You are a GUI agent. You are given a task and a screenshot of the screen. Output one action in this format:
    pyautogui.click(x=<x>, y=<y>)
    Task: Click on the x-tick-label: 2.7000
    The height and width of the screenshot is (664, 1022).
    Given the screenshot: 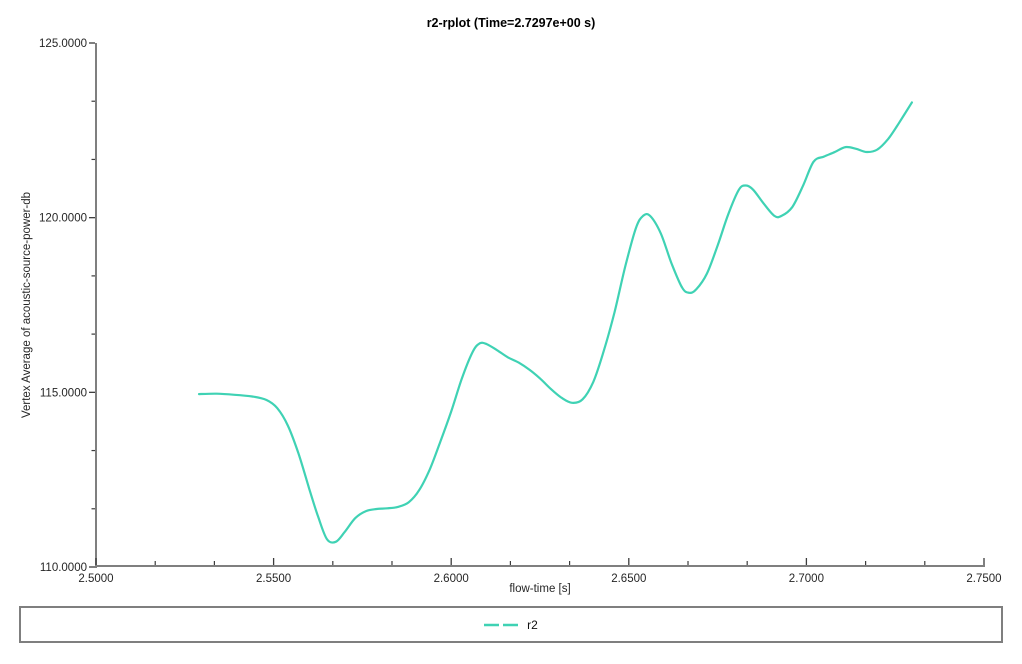 What is the action you would take?
    pyautogui.click(x=806, y=579)
    